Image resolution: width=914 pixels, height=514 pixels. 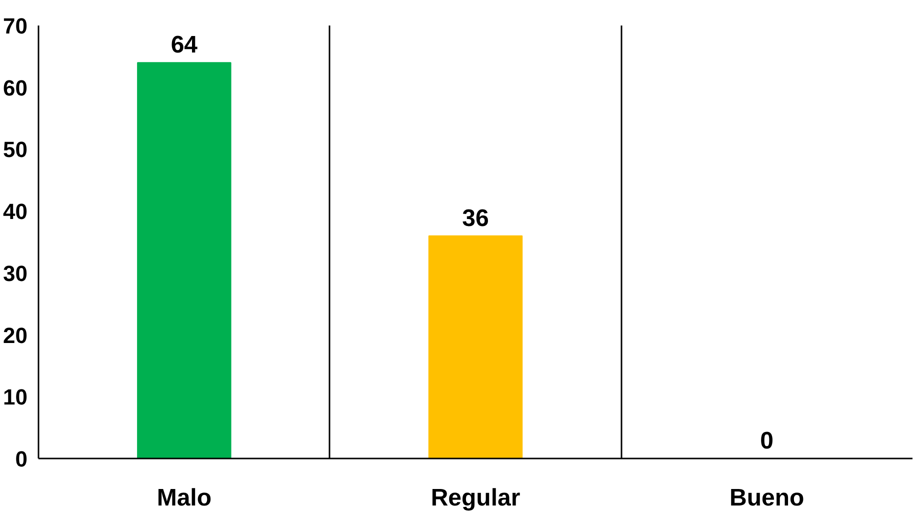 I want to click on y-tick-label: 10, so click(x=15, y=397).